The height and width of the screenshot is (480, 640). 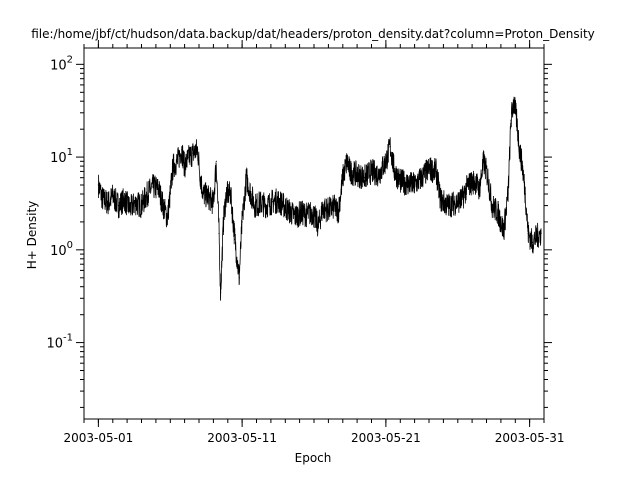 What do you see at coordinates (386, 438) in the screenshot?
I see `x-tick-label: 2003-05-21` at bounding box center [386, 438].